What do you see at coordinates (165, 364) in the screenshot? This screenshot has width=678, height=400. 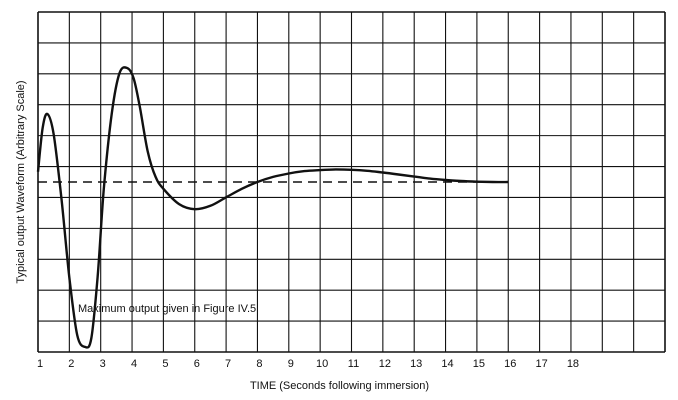 I see `x-tick-label: 5` at bounding box center [165, 364].